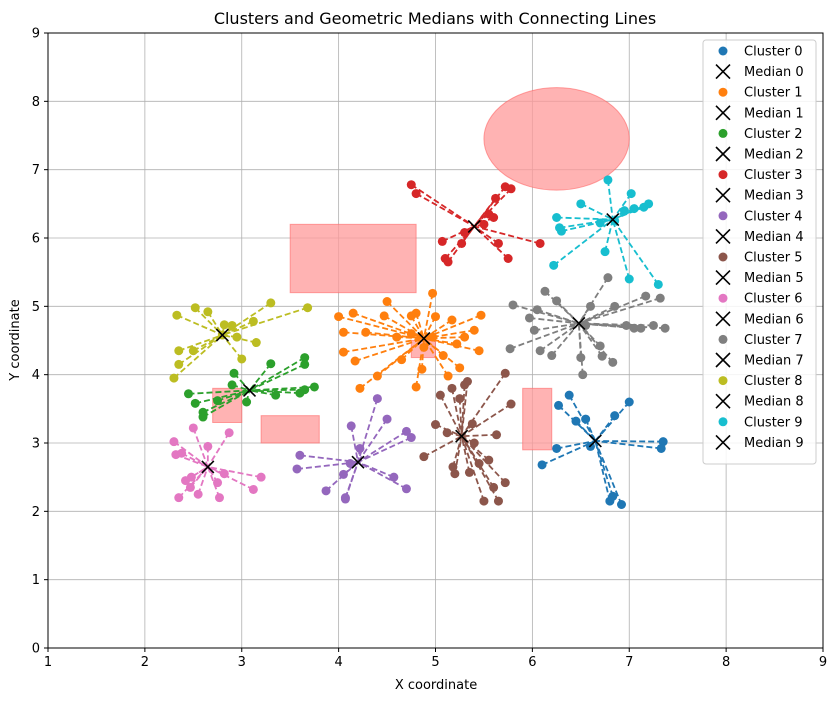 The height and width of the screenshot is (701, 837). I want to click on legend-cluster-8-marker, so click(723, 381).